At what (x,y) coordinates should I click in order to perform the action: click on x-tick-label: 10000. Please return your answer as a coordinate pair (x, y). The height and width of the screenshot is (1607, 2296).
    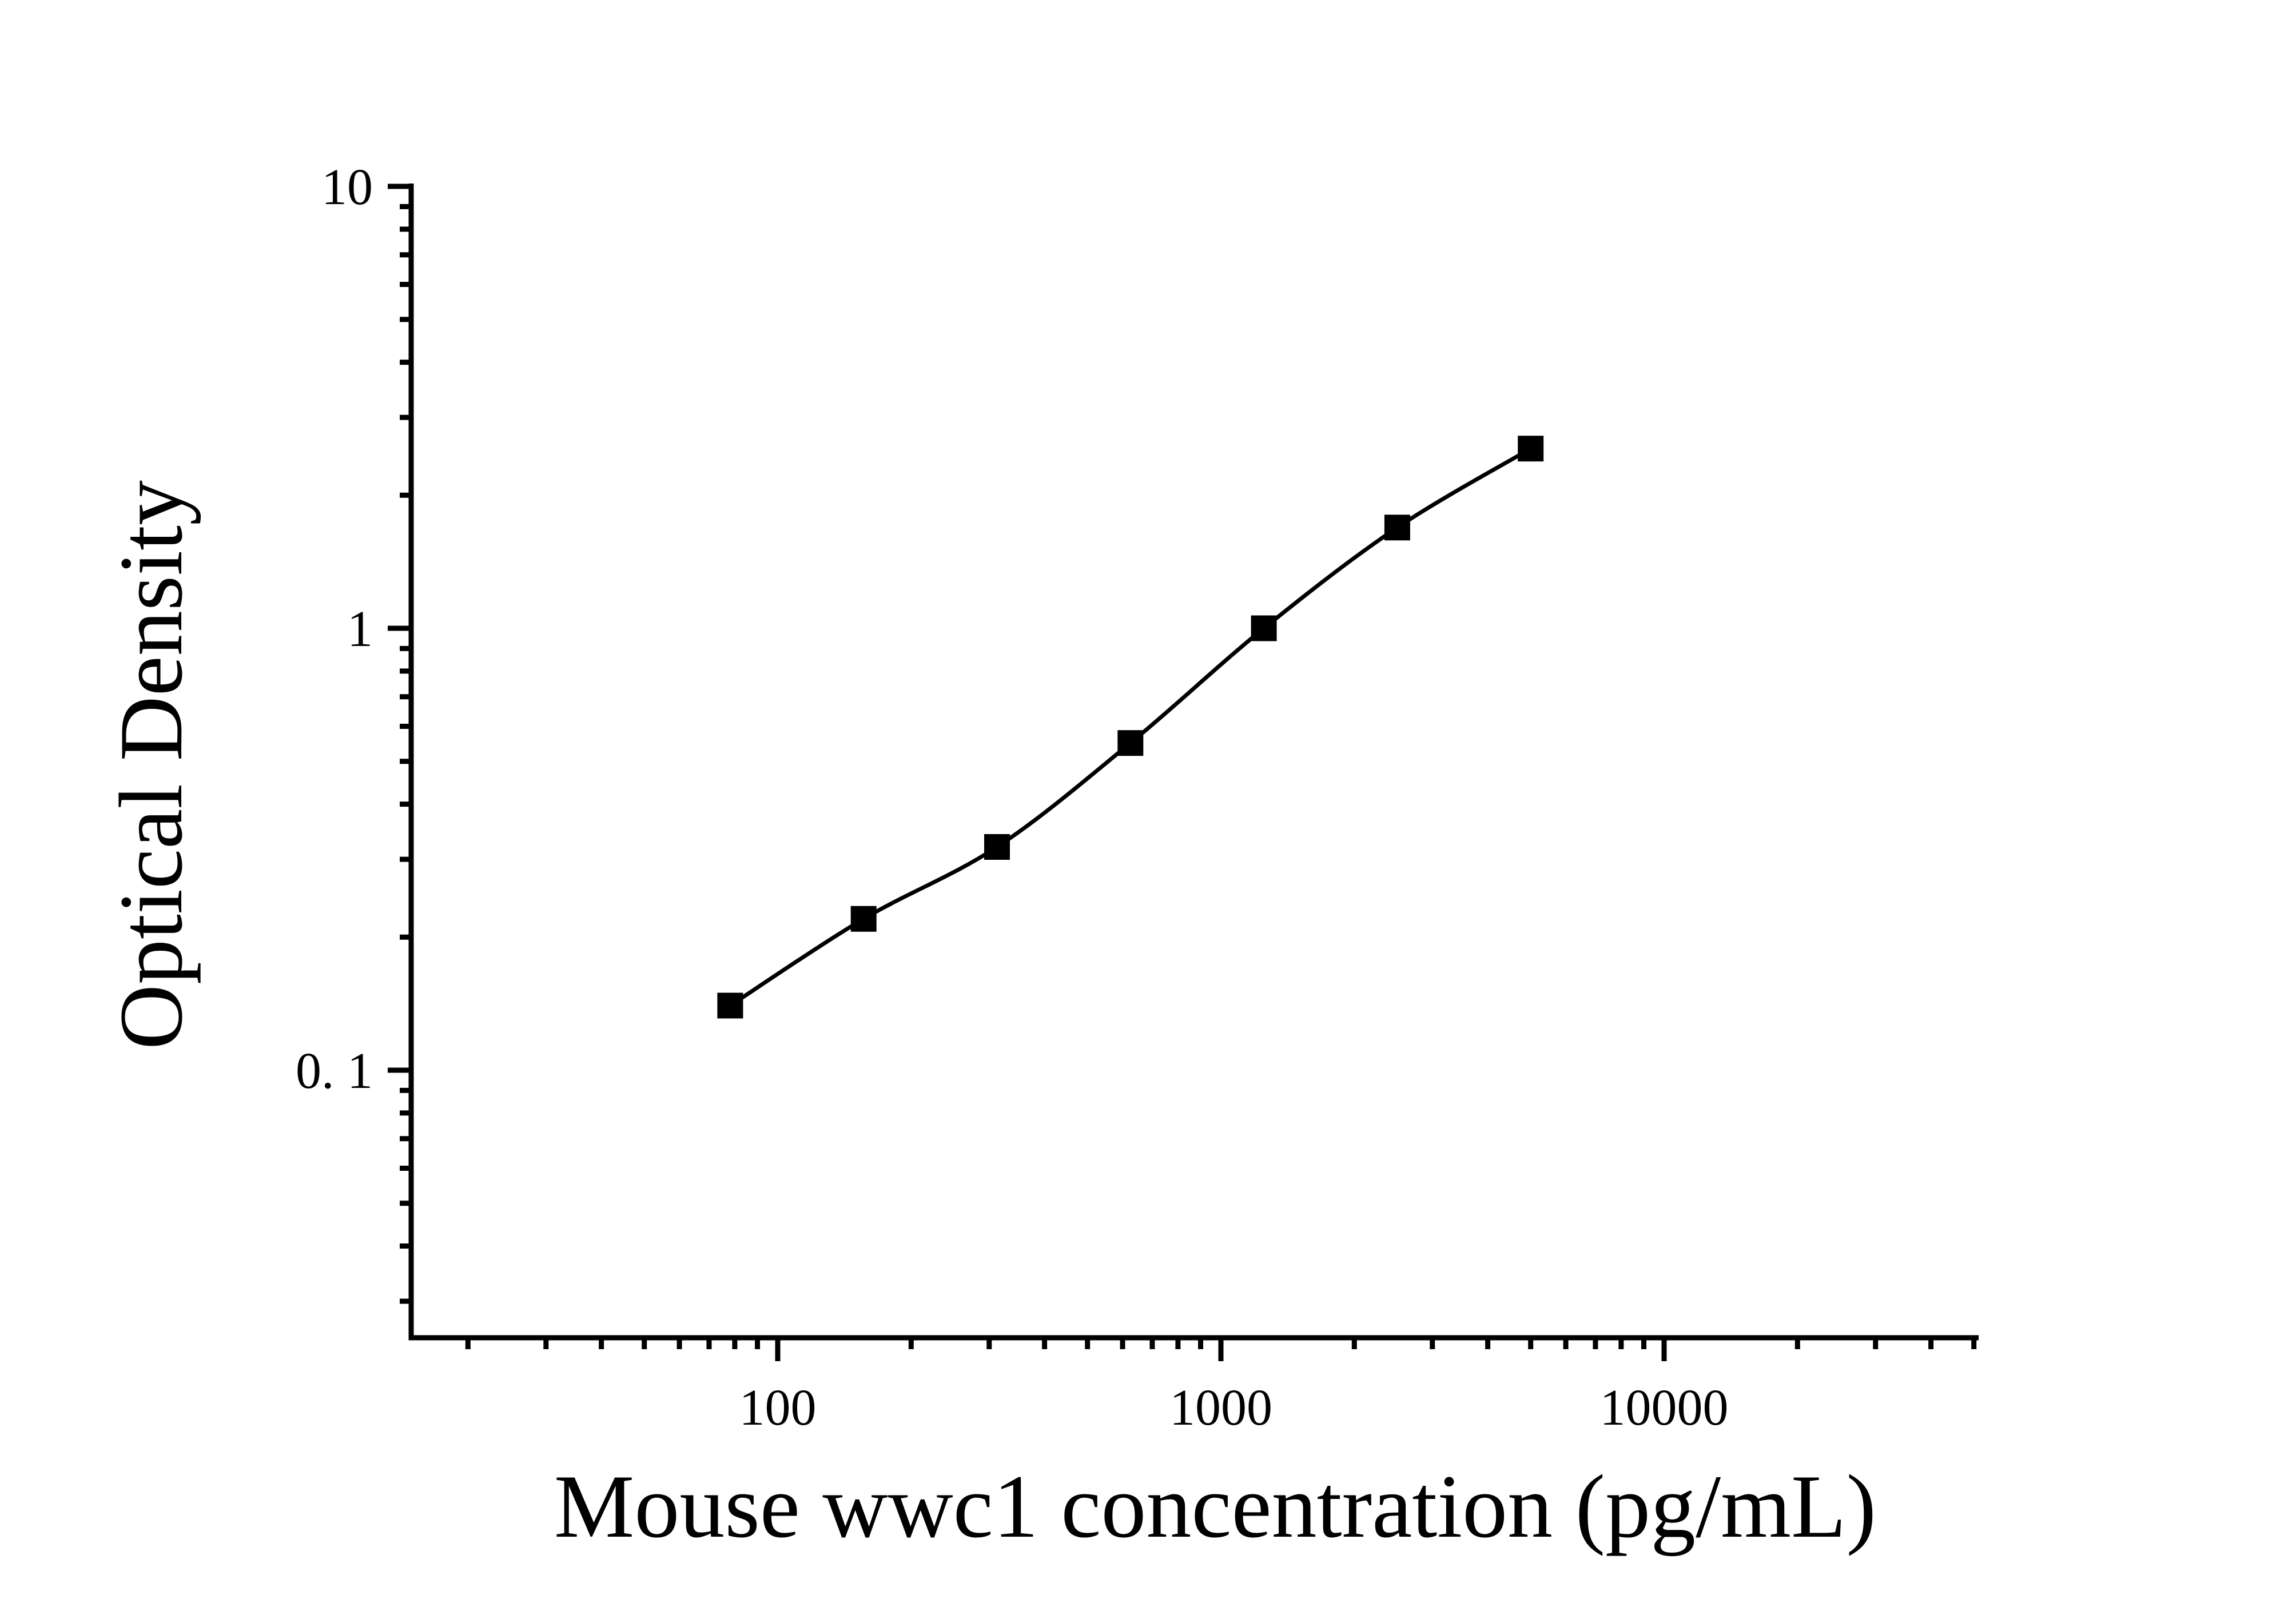
    Looking at the image, I should click on (1665, 1407).